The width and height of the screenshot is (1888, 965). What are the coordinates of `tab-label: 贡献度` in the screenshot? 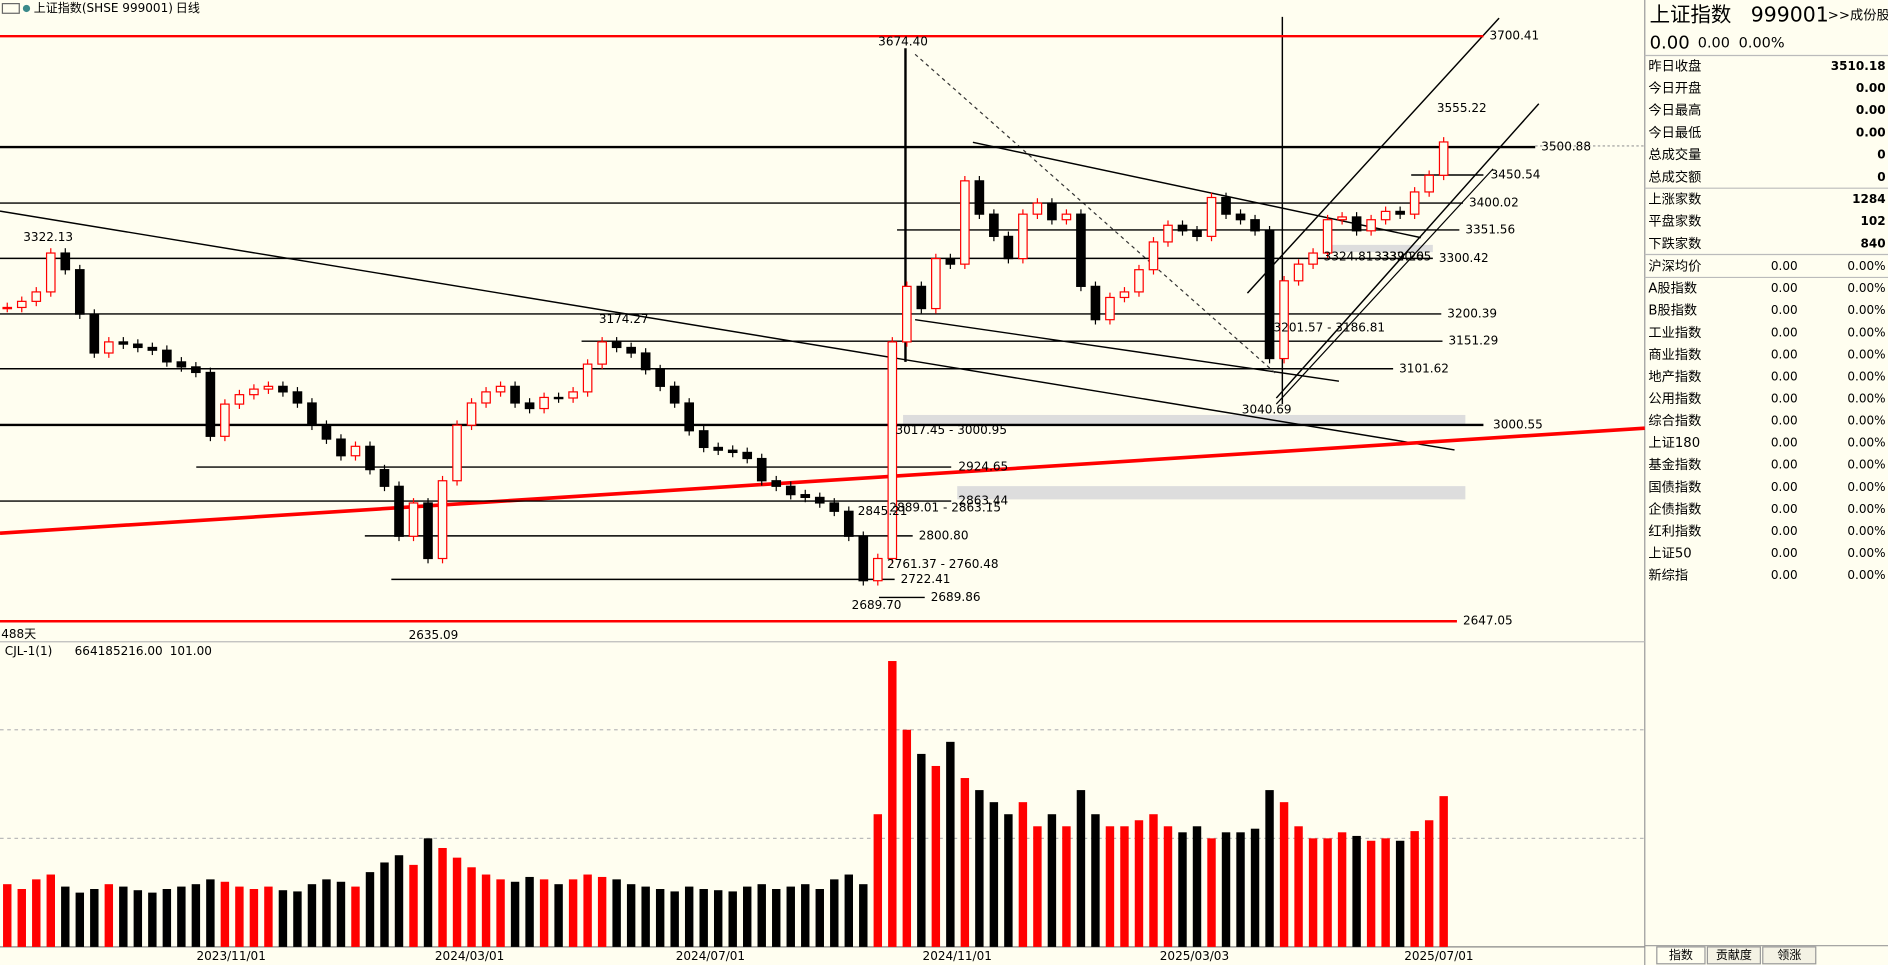 It's located at (1734, 954).